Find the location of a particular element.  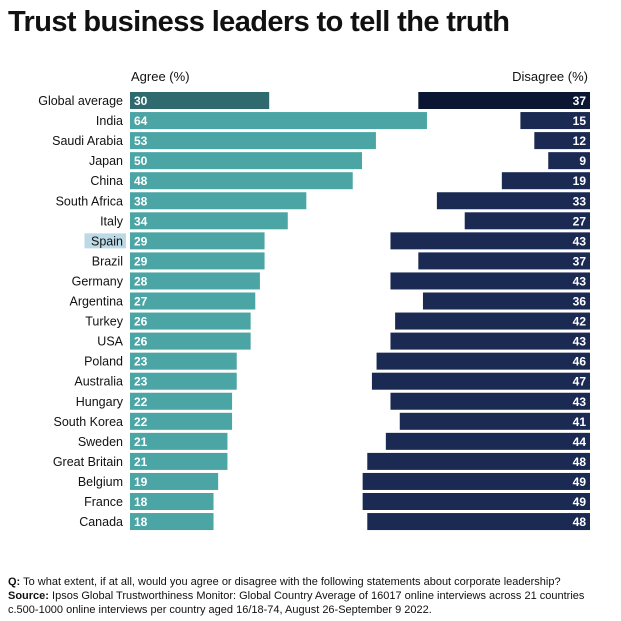

disagree-bar-poland is located at coordinates (483, 361).